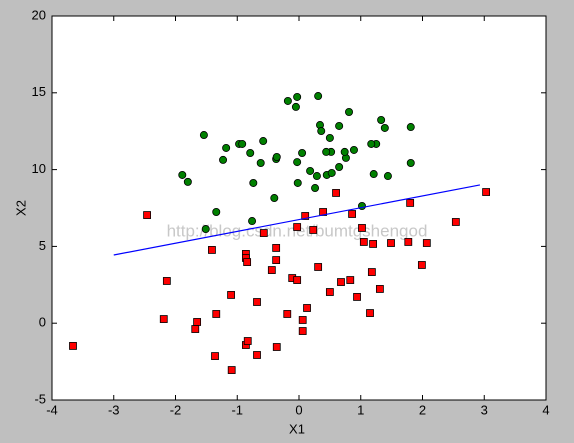  Describe the element at coordinates (39, 91) in the screenshot. I see `y-tick-label: 15` at that location.